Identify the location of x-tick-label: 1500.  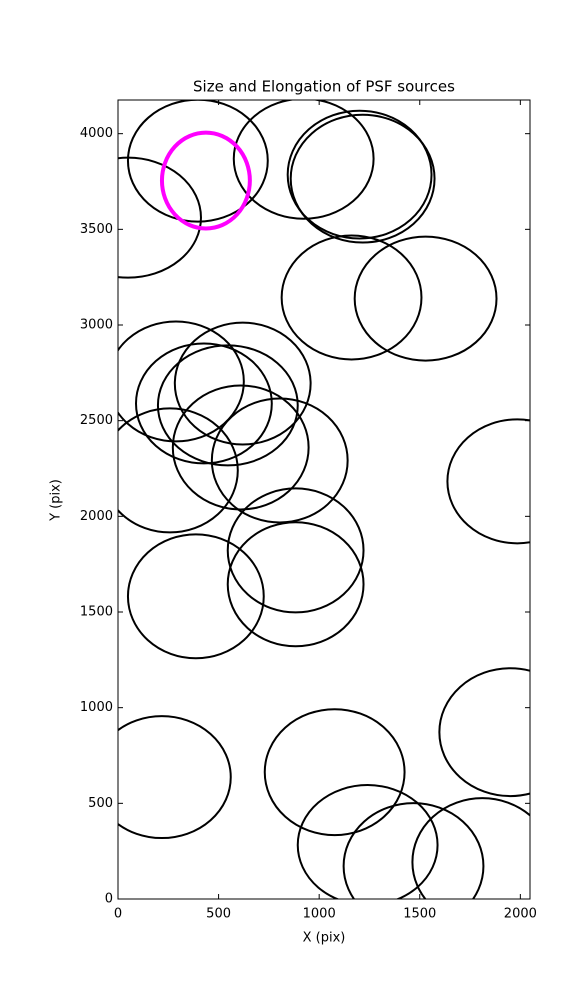
(419, 914).